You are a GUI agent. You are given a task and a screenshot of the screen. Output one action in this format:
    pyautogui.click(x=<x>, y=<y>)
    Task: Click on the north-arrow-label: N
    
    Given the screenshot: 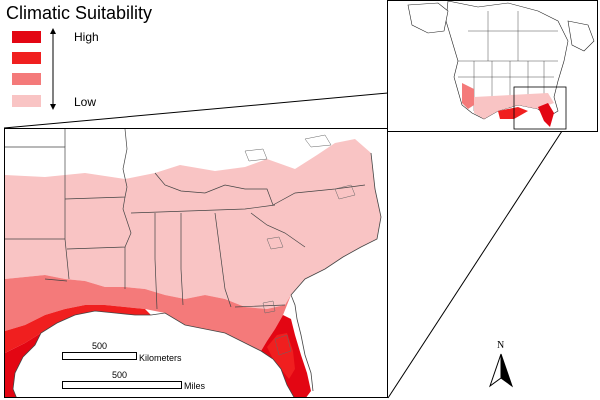 What is the action you would take?
    pyautogui.click(x=501, y=345)
    